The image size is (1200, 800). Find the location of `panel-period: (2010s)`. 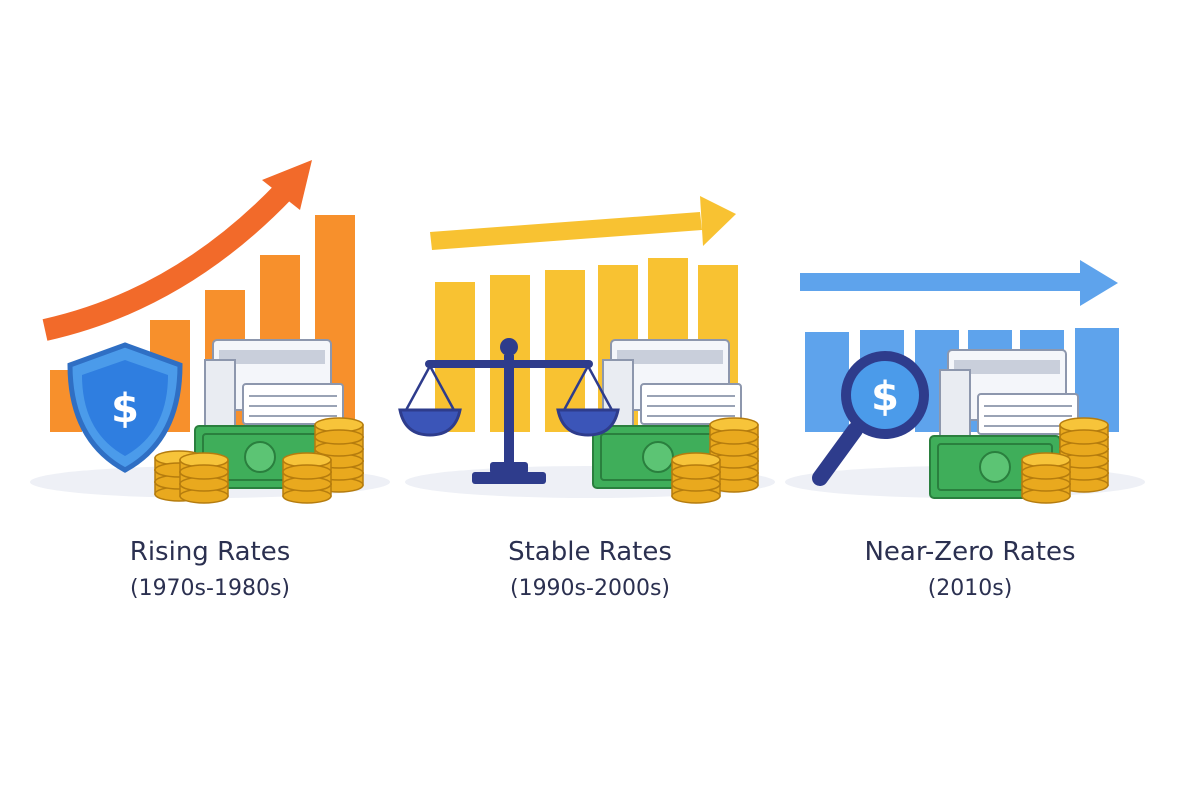

panel-period: (2010s) is located at coordinates (970, 588).